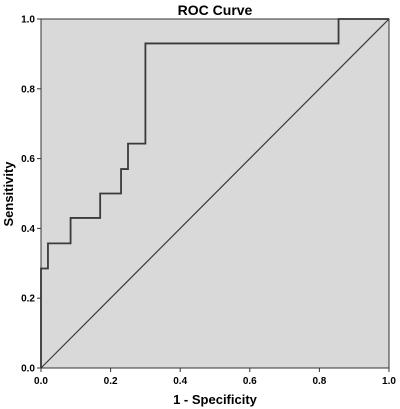  I want to click on chart-title: ROC Curve, so click(215, 10).